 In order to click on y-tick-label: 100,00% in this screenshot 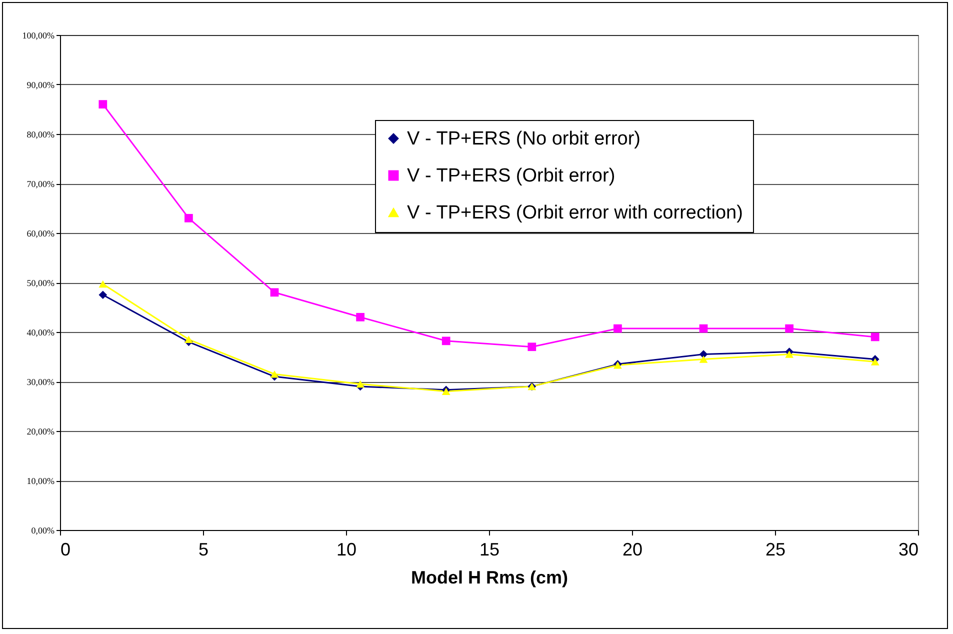, I will do `click(38, 35)`.